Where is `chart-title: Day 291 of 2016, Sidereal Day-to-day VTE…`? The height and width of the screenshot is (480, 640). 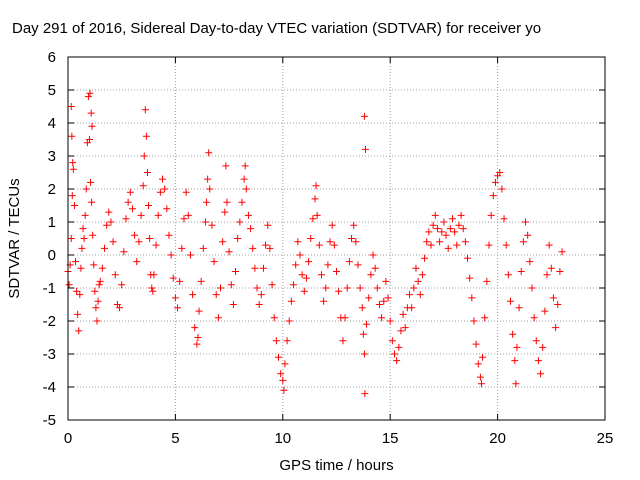 chart-title: Day 291 of 2016, Sidereal Day-to-day VTE… is located at coordinates (276, 28).